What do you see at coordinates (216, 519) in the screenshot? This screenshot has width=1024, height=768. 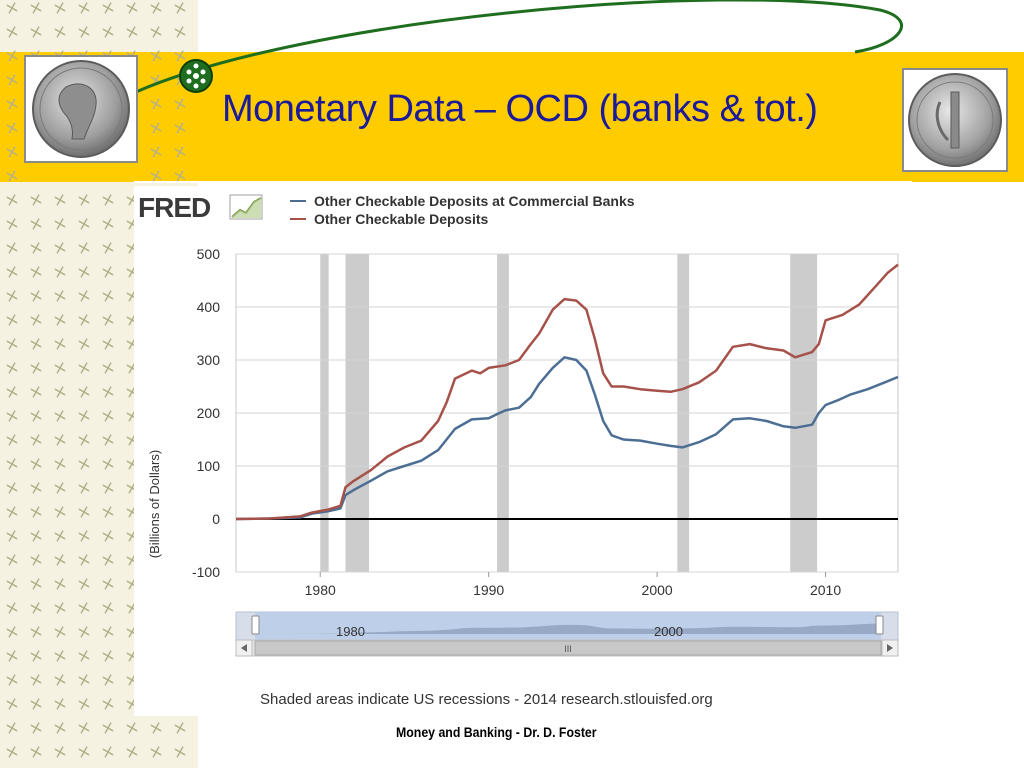 I see `y-tick-label: 0` at bounding box center [216, 519].